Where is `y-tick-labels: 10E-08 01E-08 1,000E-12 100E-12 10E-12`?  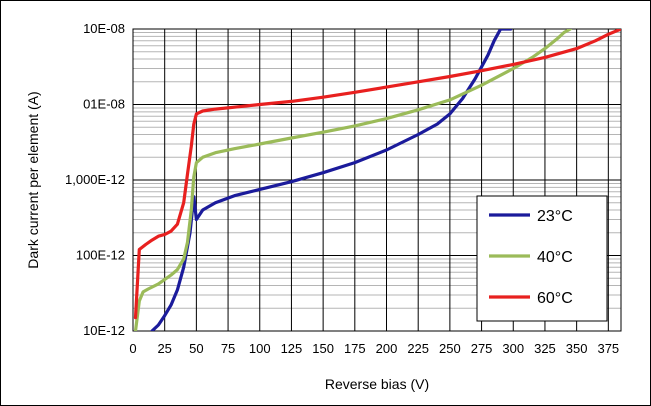 y-tick-labels: 10E-08 01E-08 1,000E-12 100E-12 10E-12 is located at coordinates (95, 179).